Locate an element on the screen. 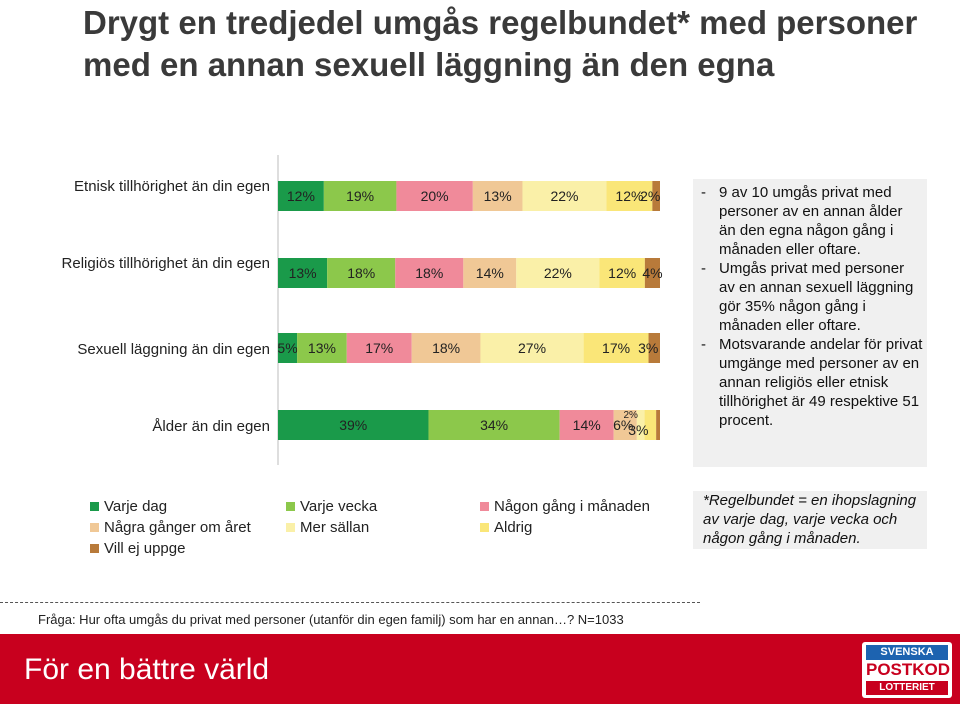 Image resolution: width=960 pixels, height=704 pixels. data-label: 20% is located at coordinates (435, 196).